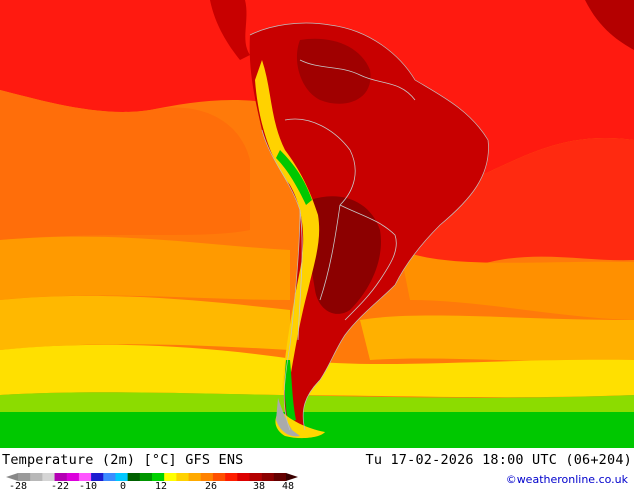 Image resolution: width=634 pixels, height=490 pixels. What do you see at coordinates (287, 225) in the screenshot?
I see `andes-cool-strip` at bounding box center [287, 225].